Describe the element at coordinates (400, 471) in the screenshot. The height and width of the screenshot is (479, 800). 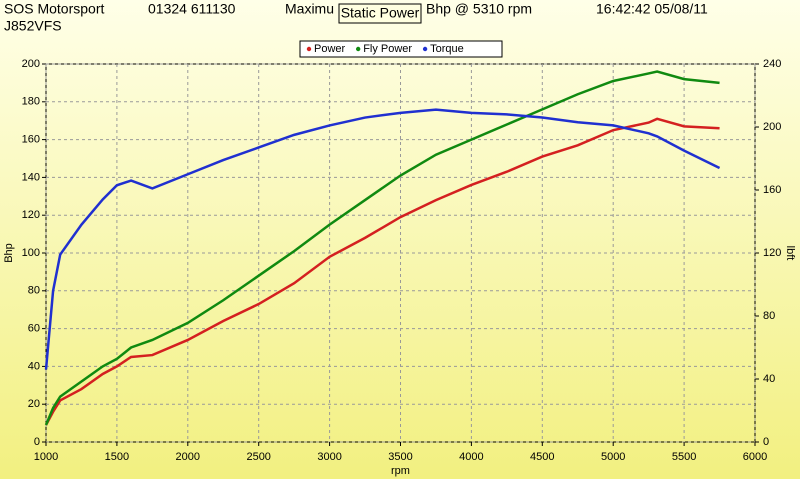
I see `x-axis-label: rpm` at that location.